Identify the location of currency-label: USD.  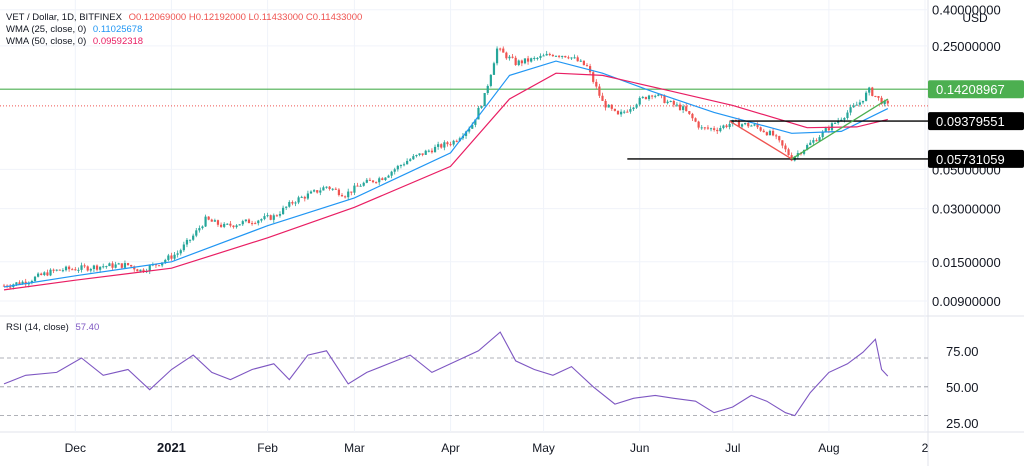
(975, 18).